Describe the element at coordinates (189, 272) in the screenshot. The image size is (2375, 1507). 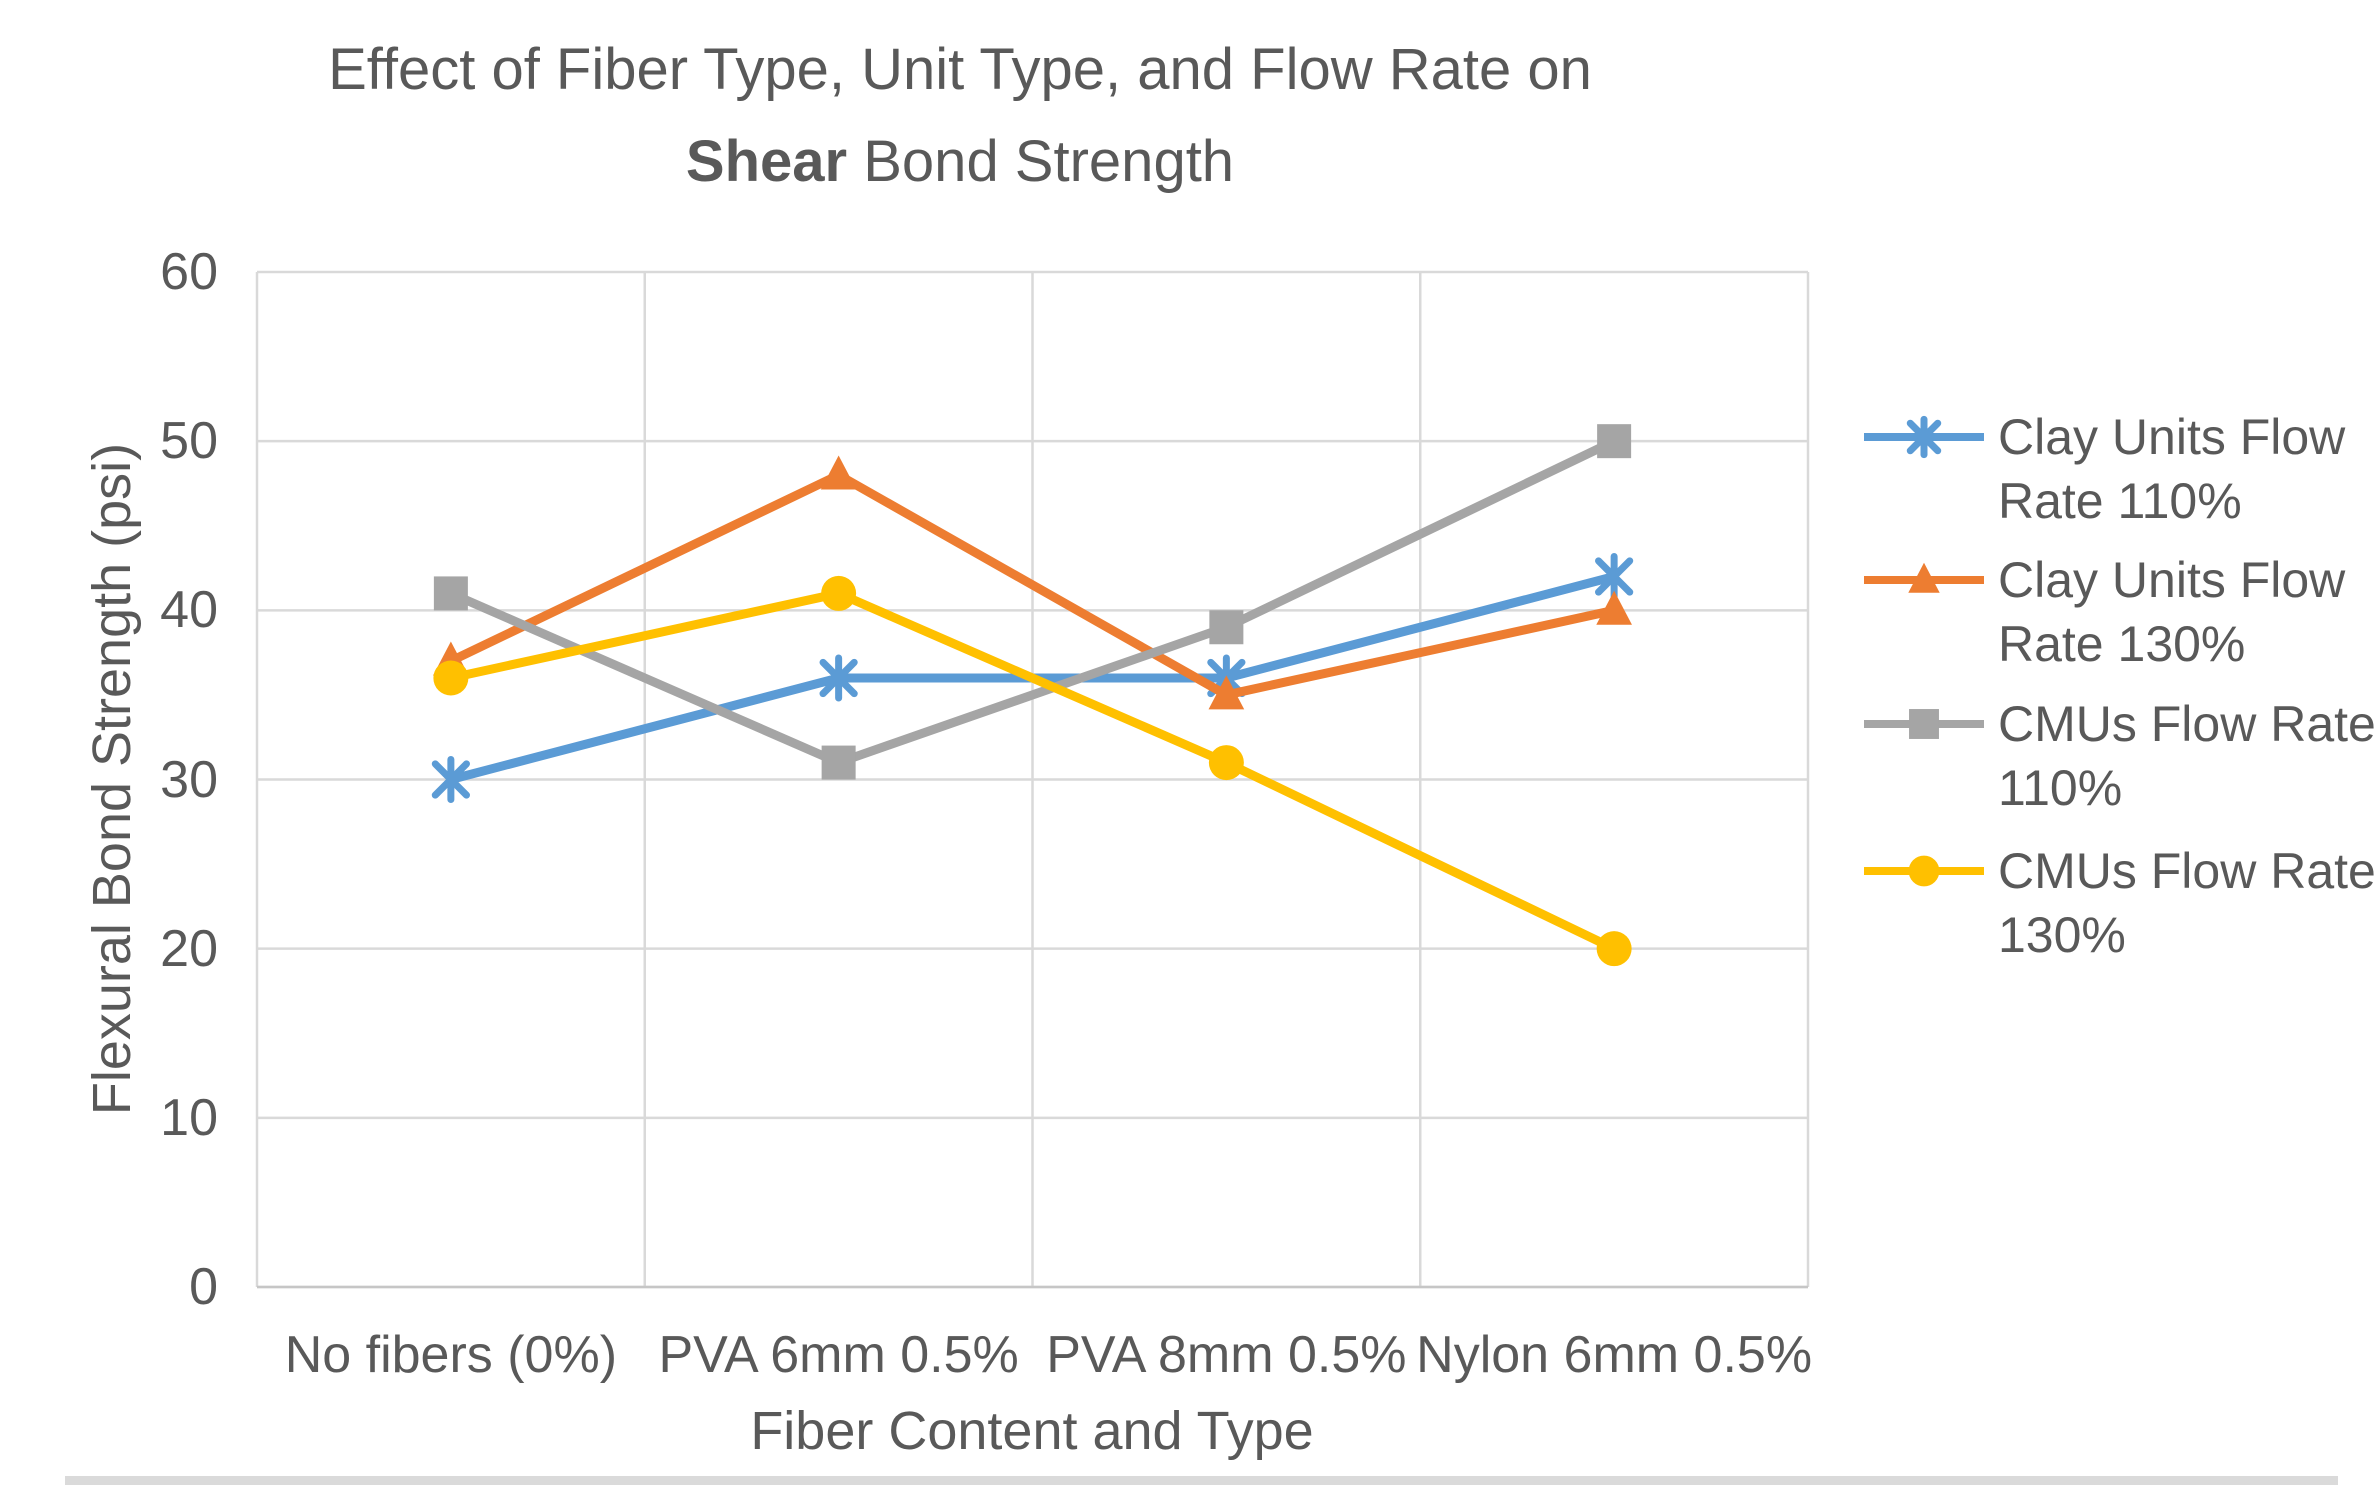
I see `y-tick-label: 60` at that location.